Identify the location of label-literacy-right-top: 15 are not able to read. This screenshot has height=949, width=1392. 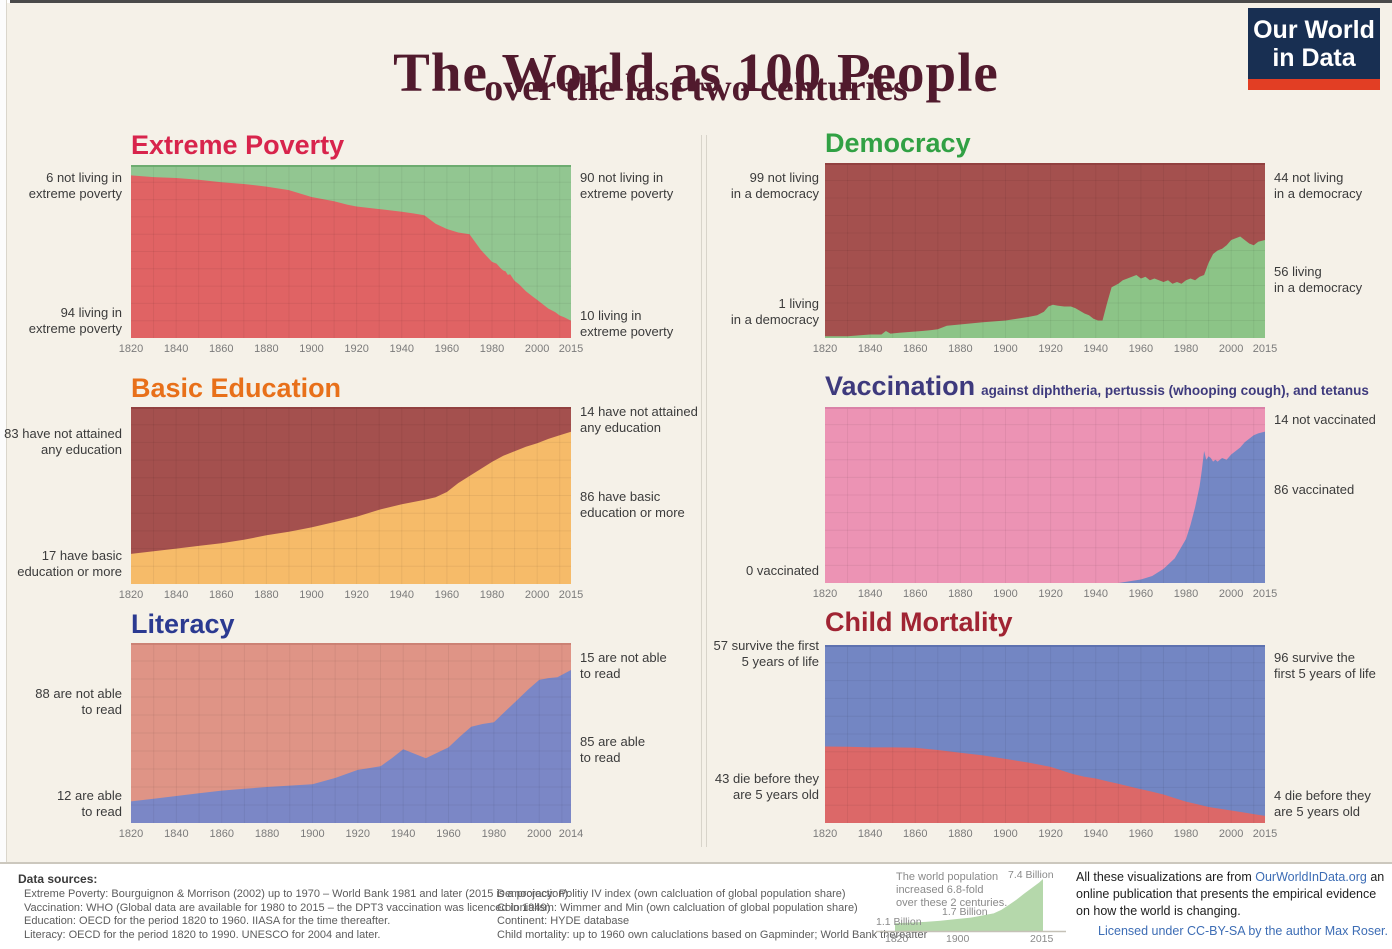
(623, 665).